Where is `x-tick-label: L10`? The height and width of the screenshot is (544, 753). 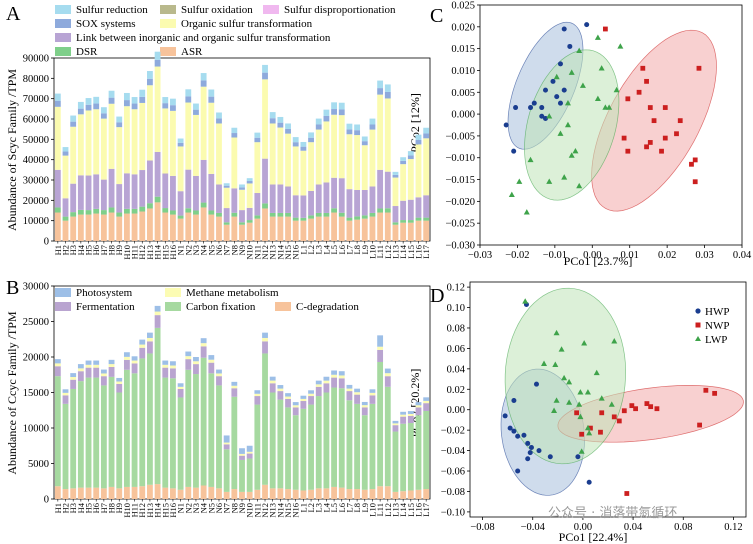 x-tick-label: L10 is located at coordinates (372, 510).